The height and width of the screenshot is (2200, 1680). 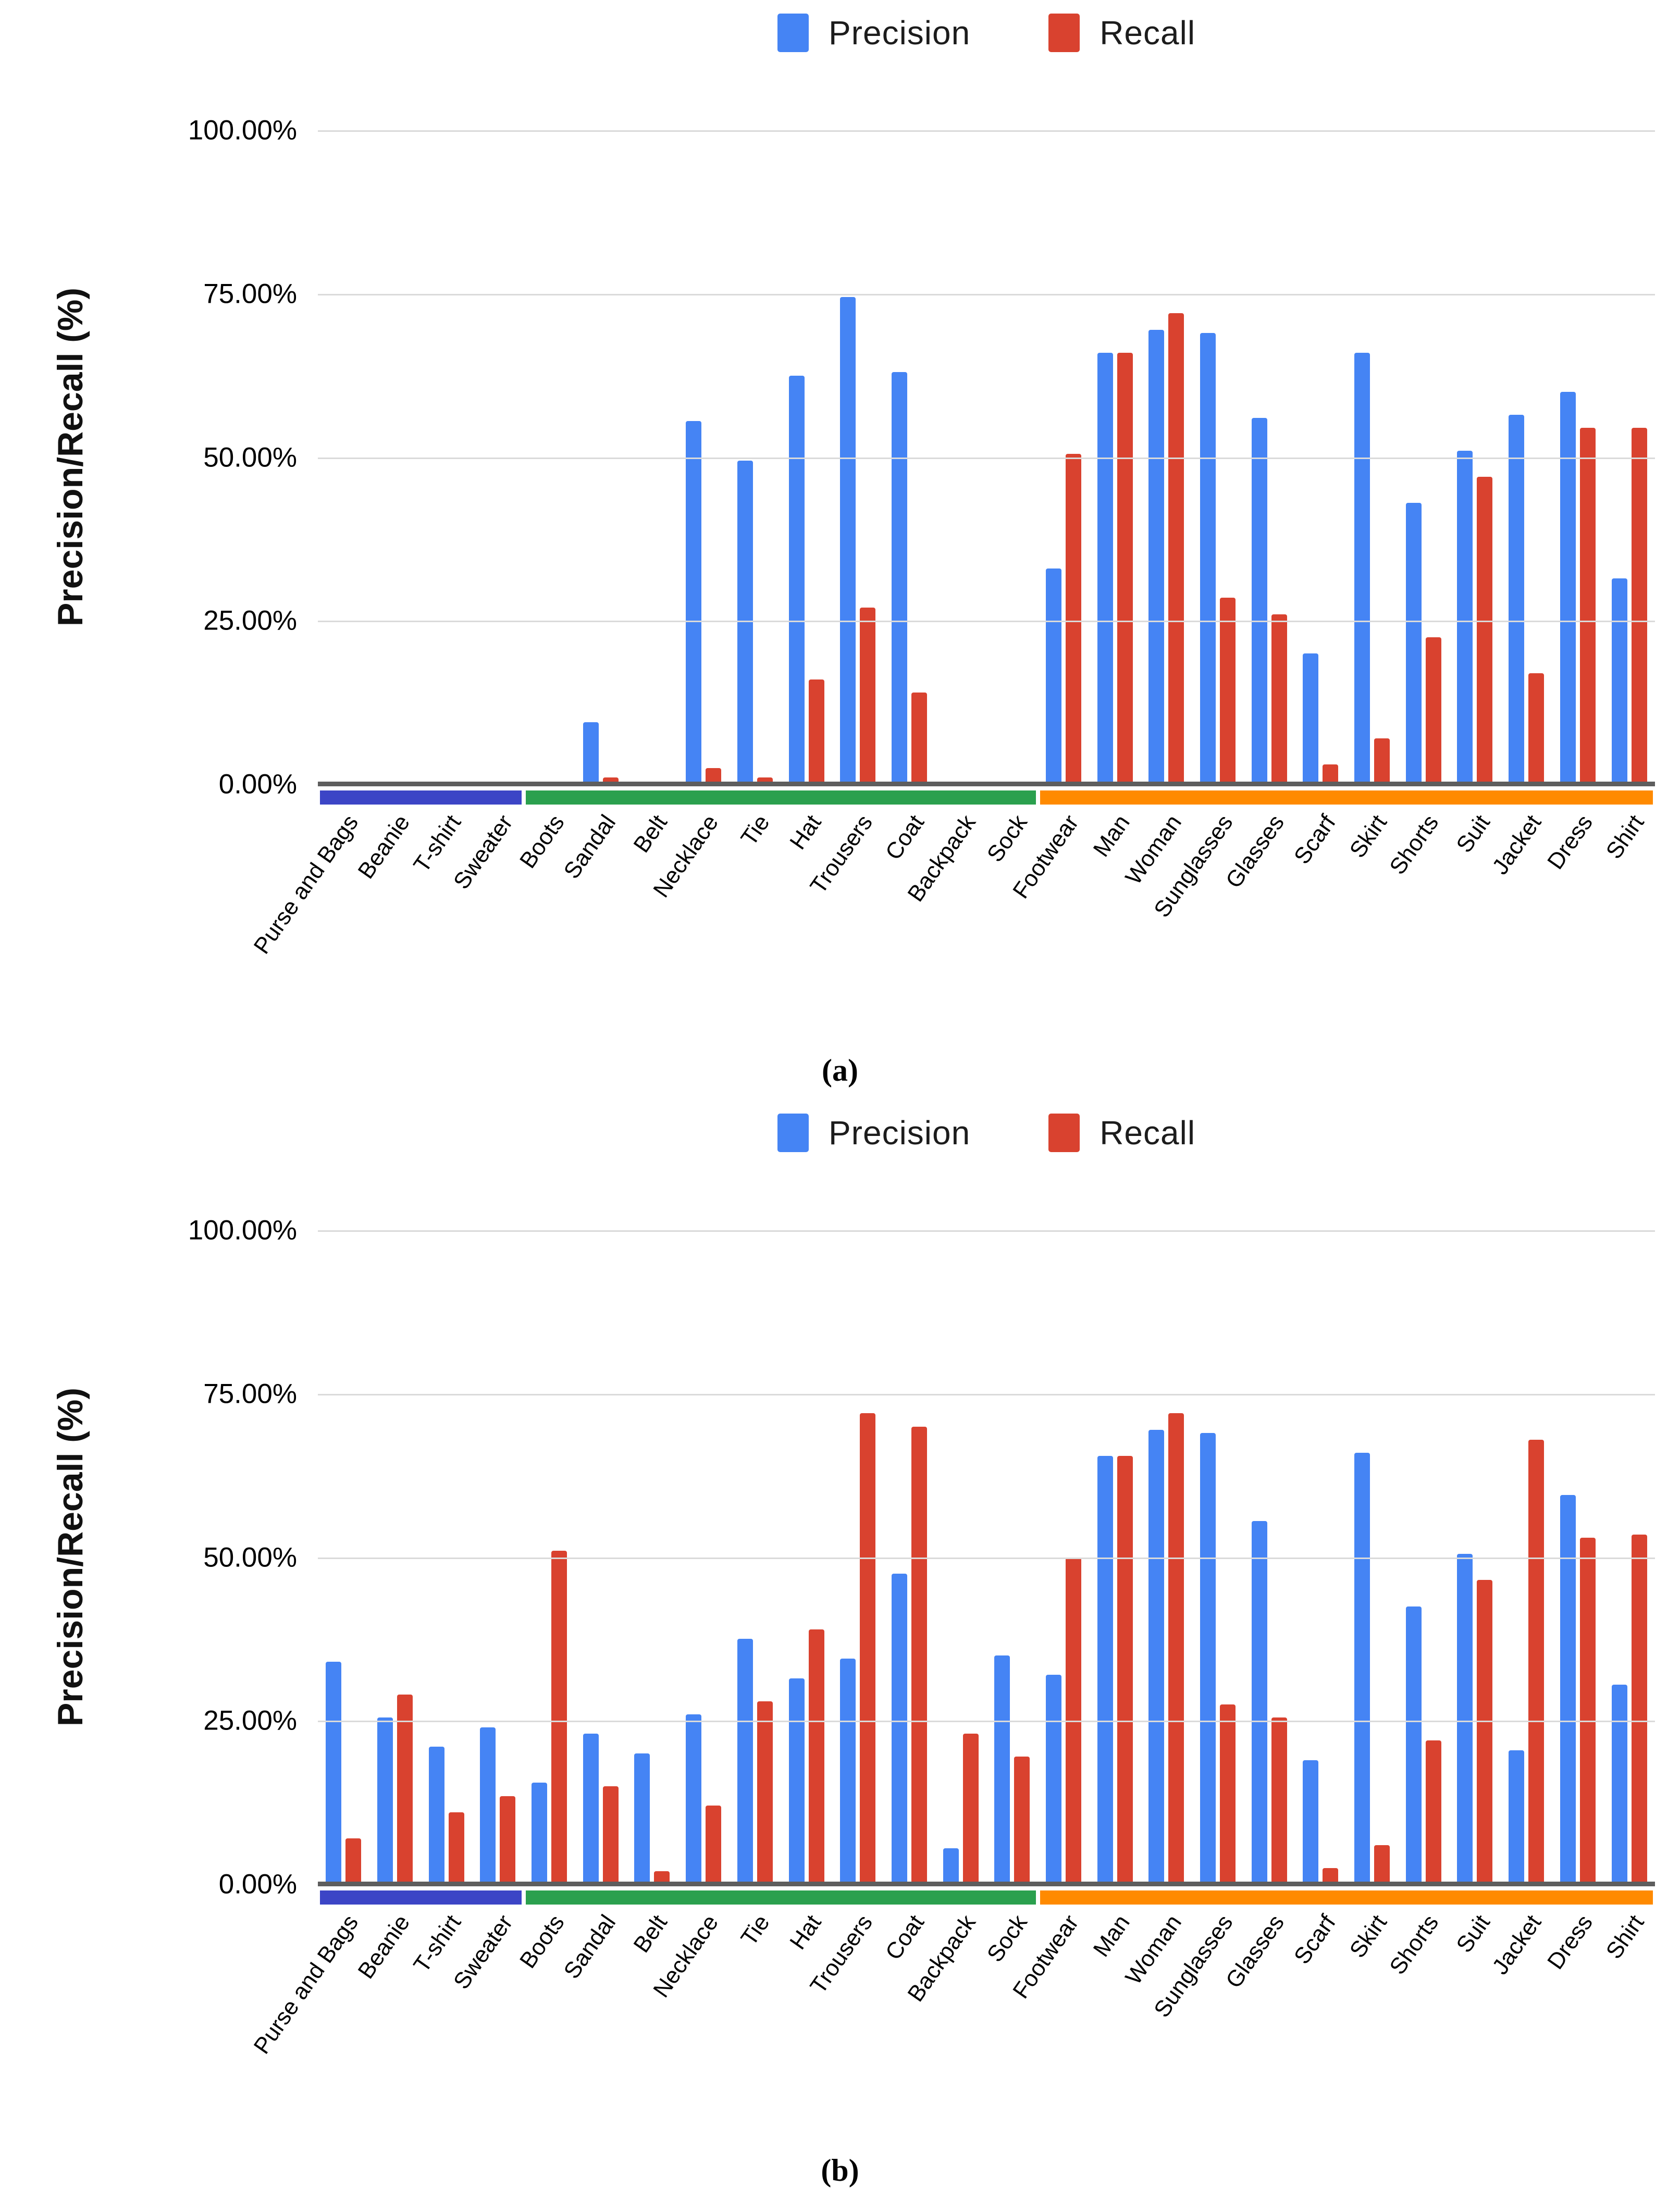 What do you see at coordinates (306, 1984) in the screenshot?
I see `x-axis-category-label: Purse and Bags` at bounding box center [306, 1984].